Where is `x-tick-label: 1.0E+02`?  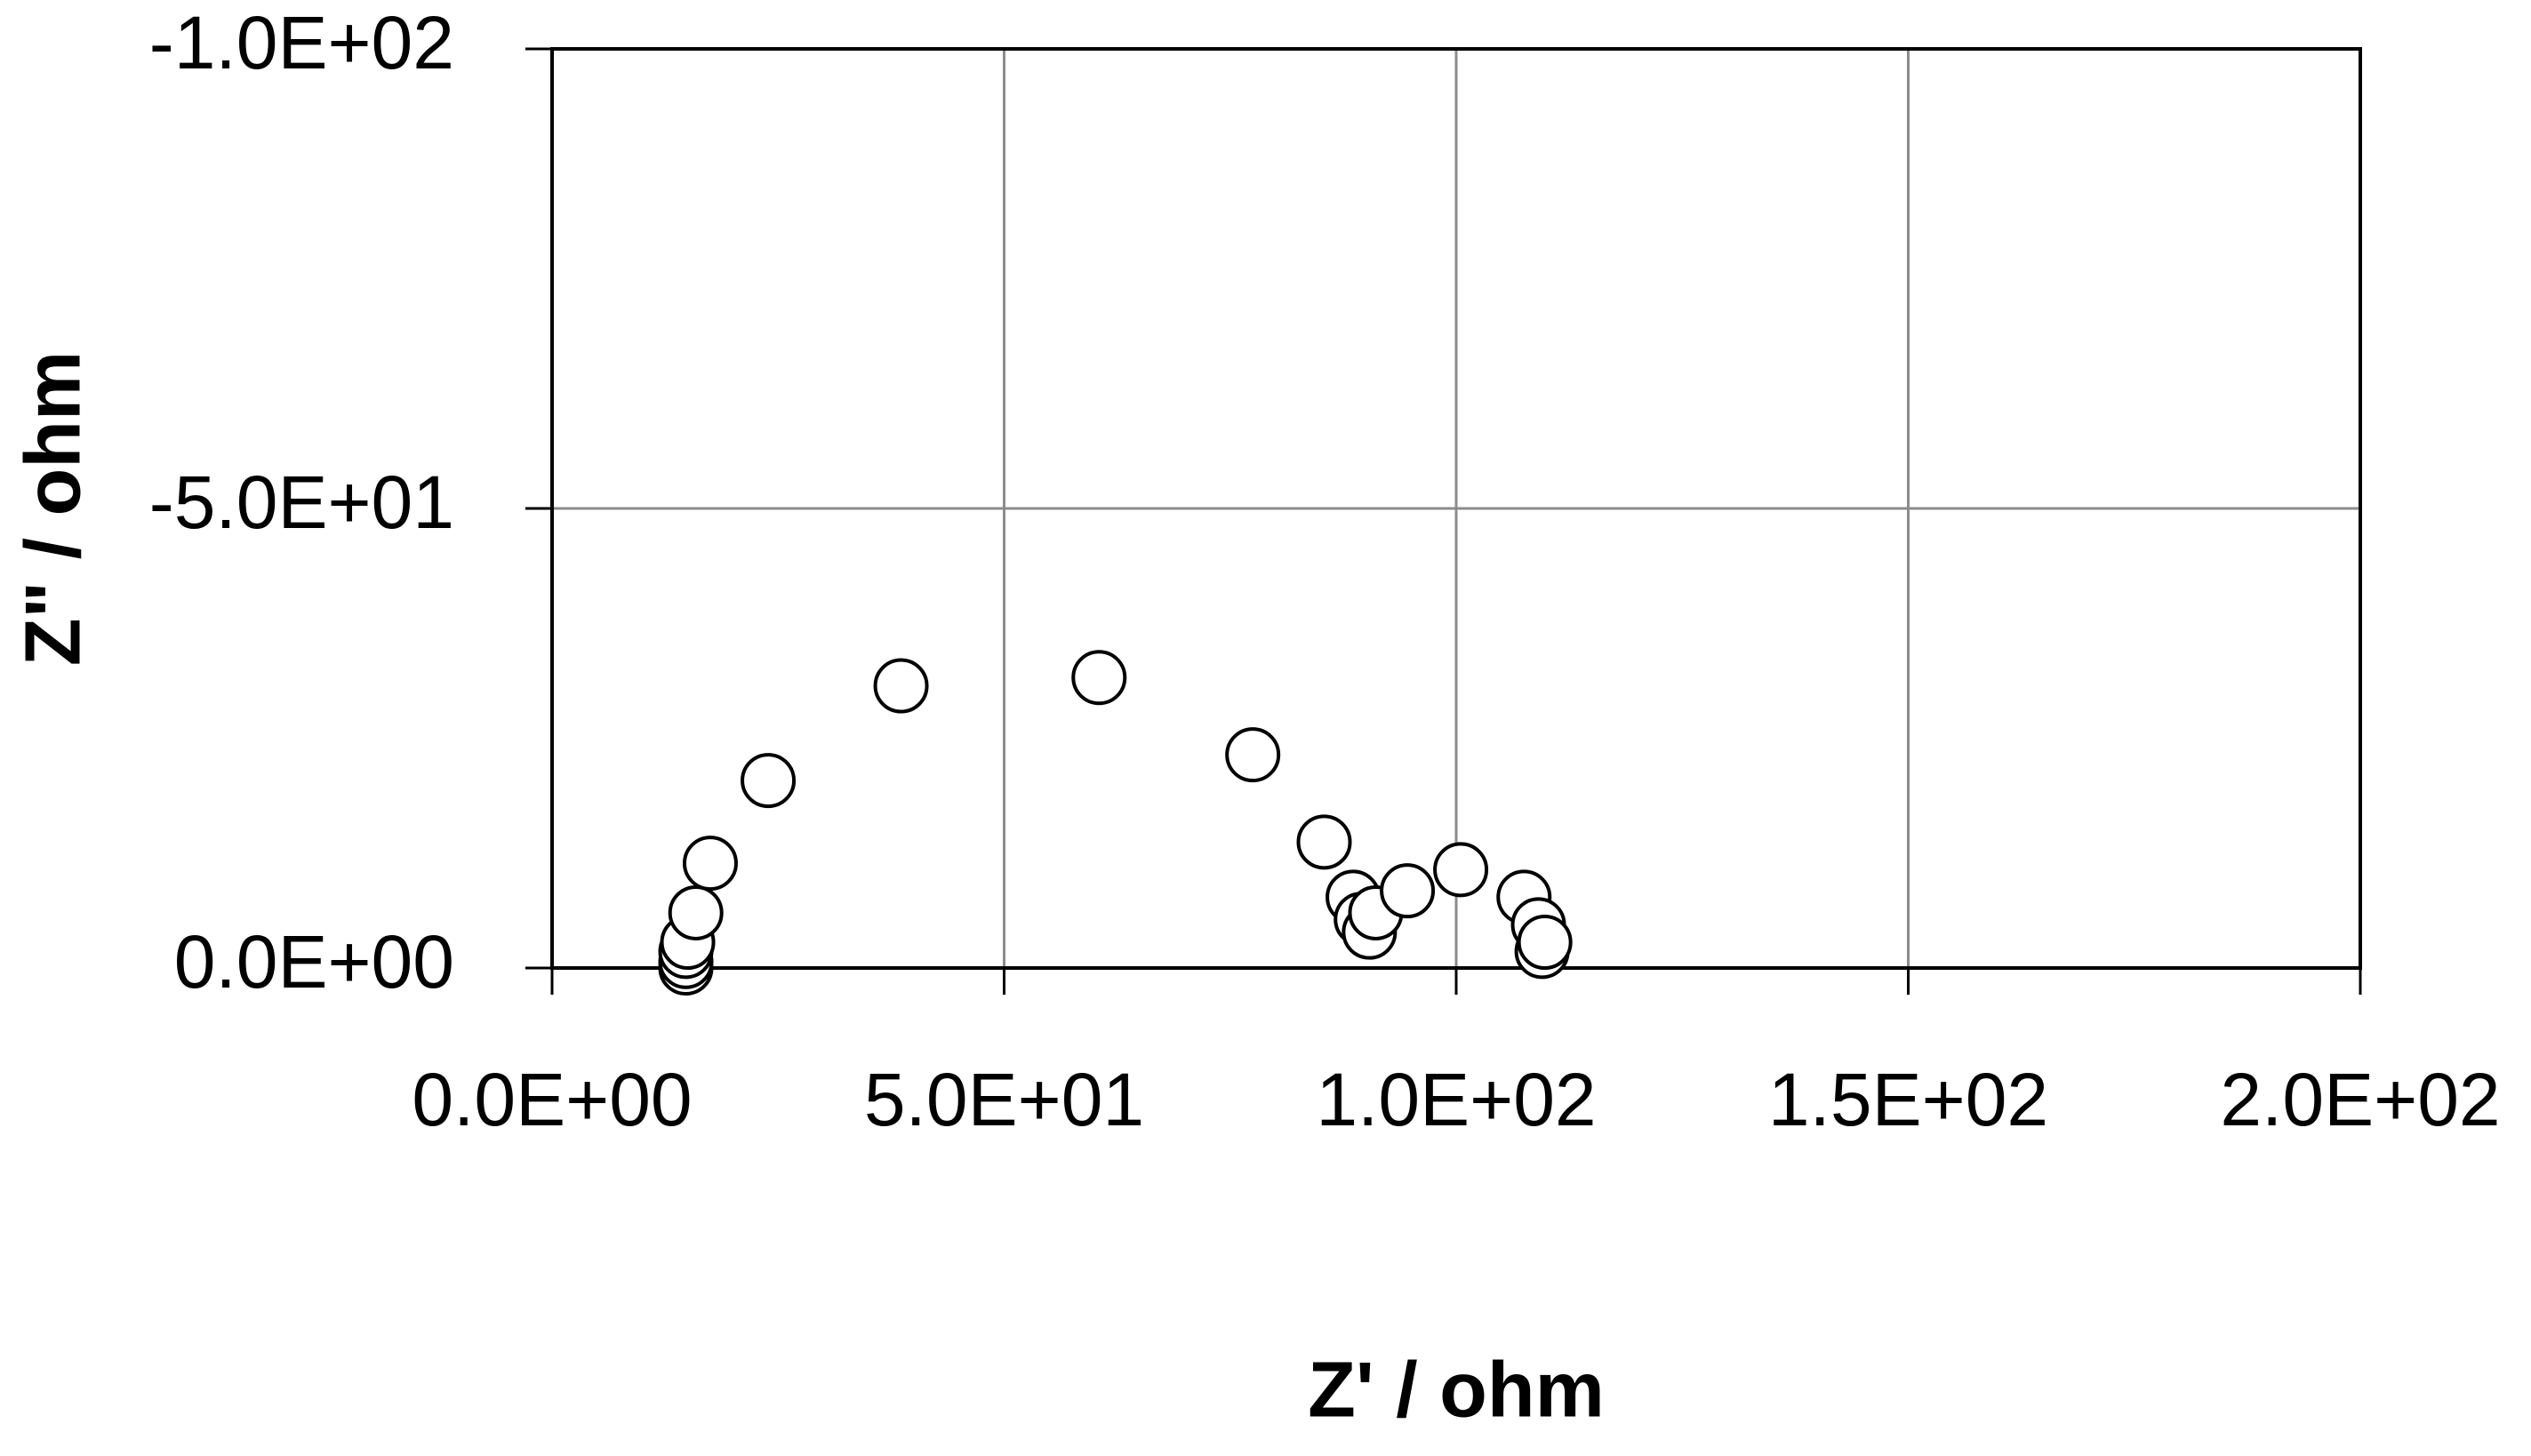 x-tick-label: 1.0E+02 is located at coordinates (1456, 1099).